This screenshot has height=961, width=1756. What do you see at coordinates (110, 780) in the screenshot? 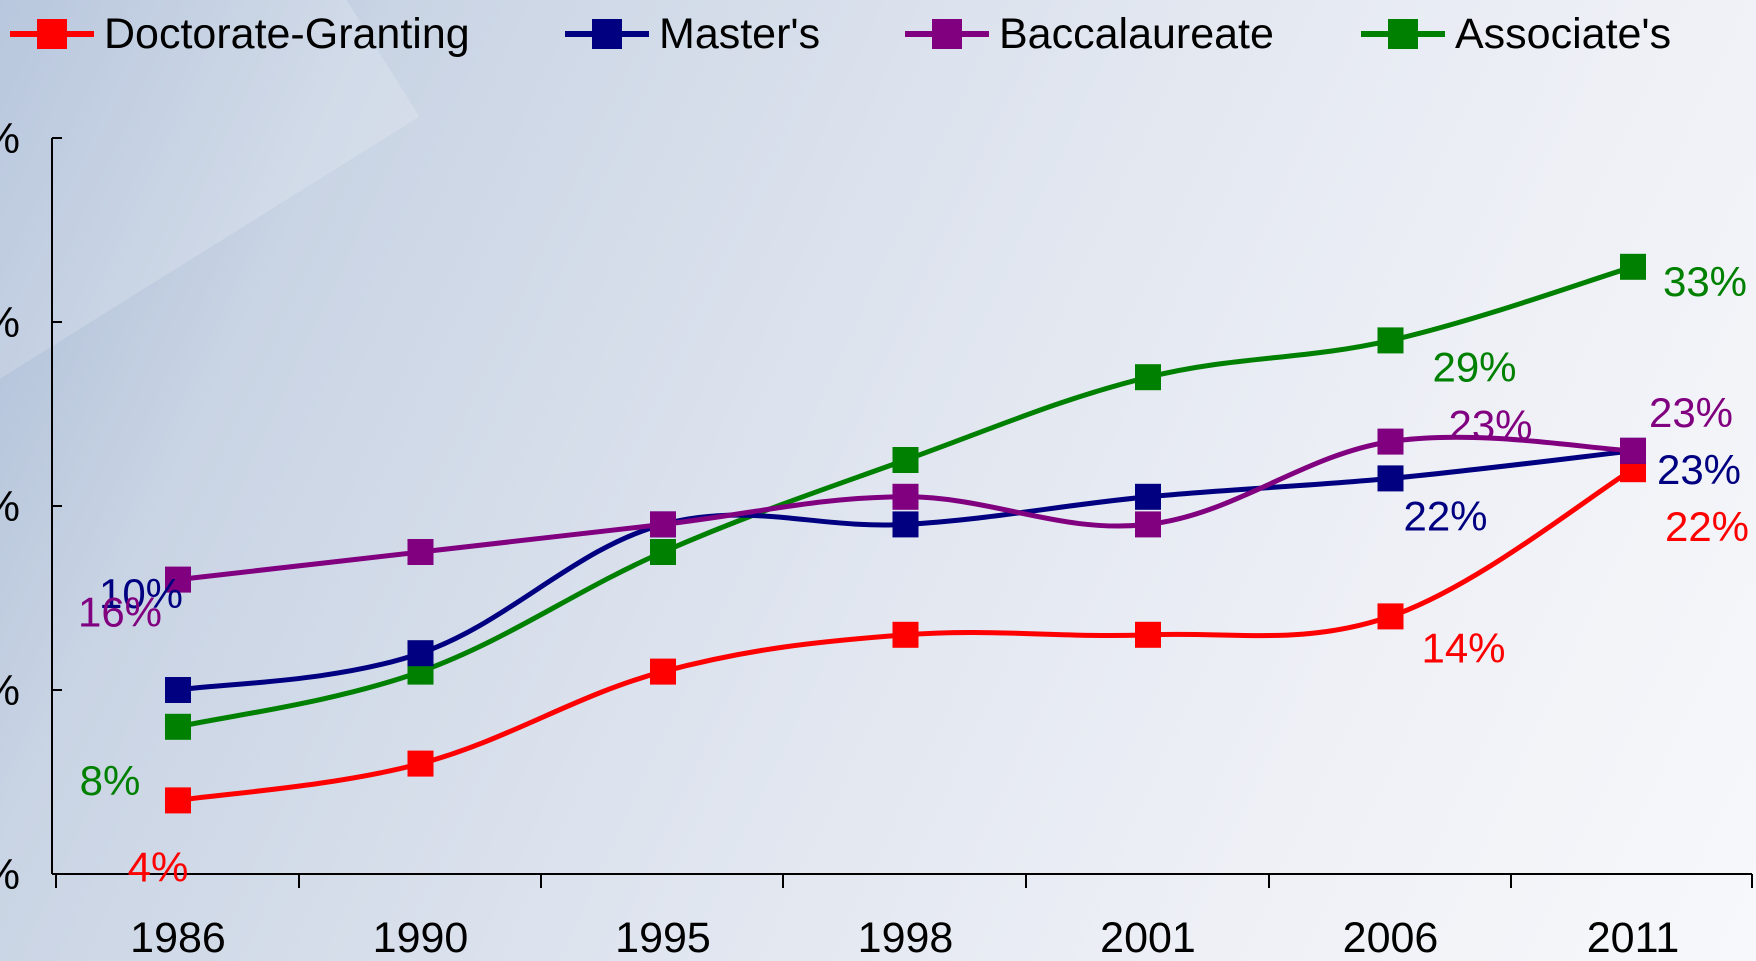
I see `data-label: 8%` at bounding box center [110, 780].